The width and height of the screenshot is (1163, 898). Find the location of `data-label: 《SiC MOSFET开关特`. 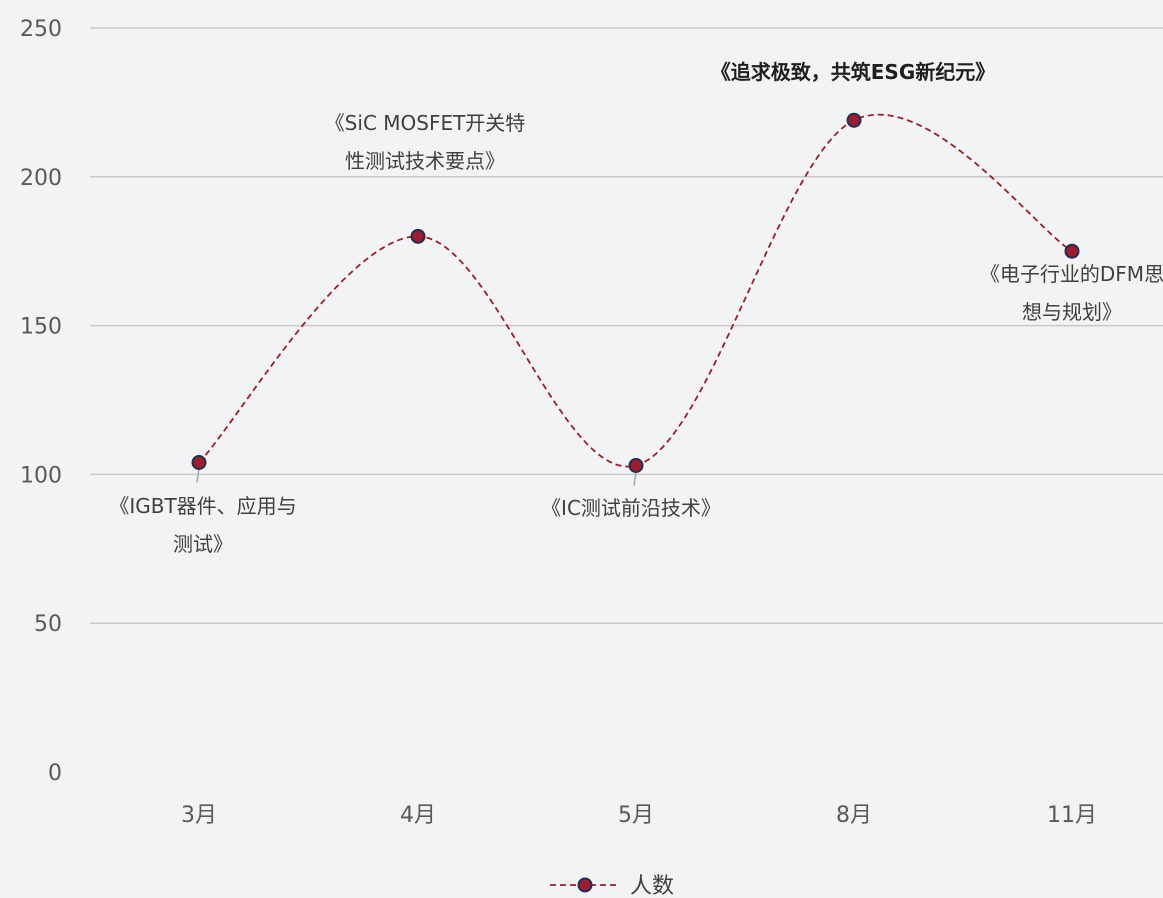

data-label: 《SiC MOSFET开关特 is located at coordinates (425, 123).